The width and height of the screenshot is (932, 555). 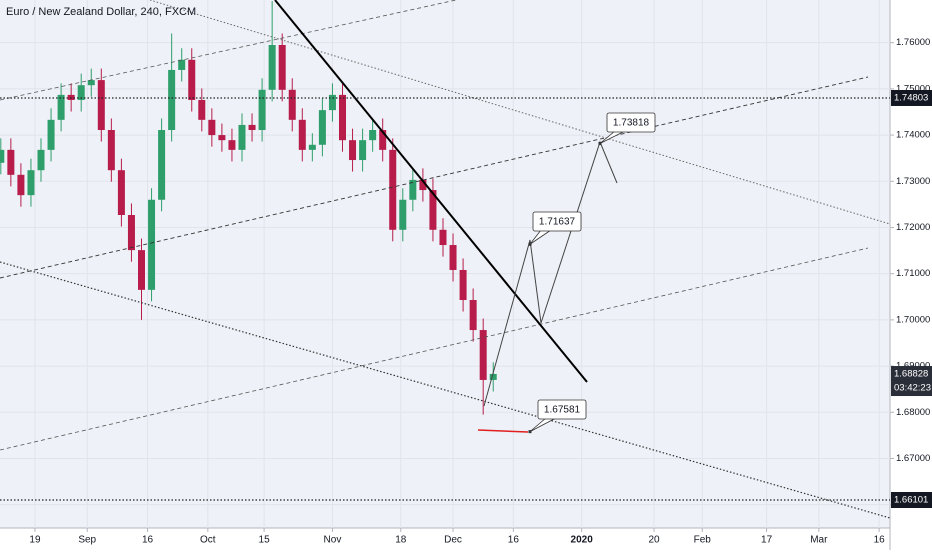 I want to click on callout-label: 1.67581, so click(x=562, y=410).